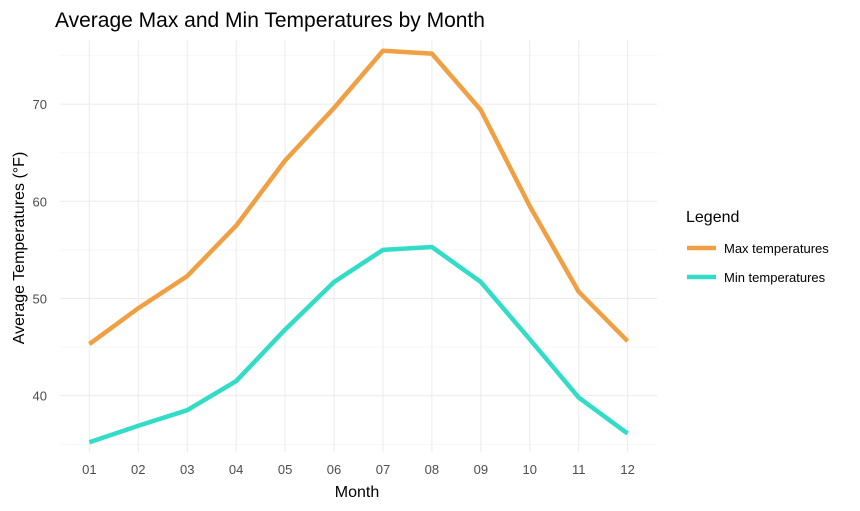 This screenshot has width=860, height=511. I want to click on x-axis-title: Month, so click(357, 492).